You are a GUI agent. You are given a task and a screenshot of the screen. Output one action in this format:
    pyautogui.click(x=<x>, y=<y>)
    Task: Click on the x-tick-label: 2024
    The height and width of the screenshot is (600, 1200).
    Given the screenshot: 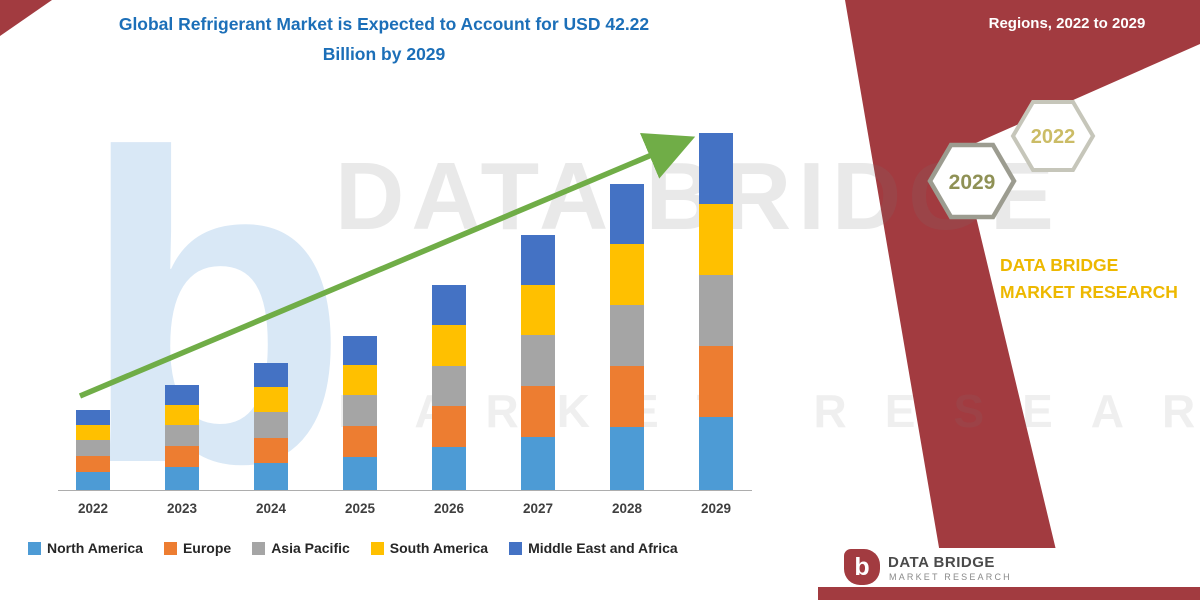 What is the action you would take?
    pyautogui.click(x=271, y=508)
    